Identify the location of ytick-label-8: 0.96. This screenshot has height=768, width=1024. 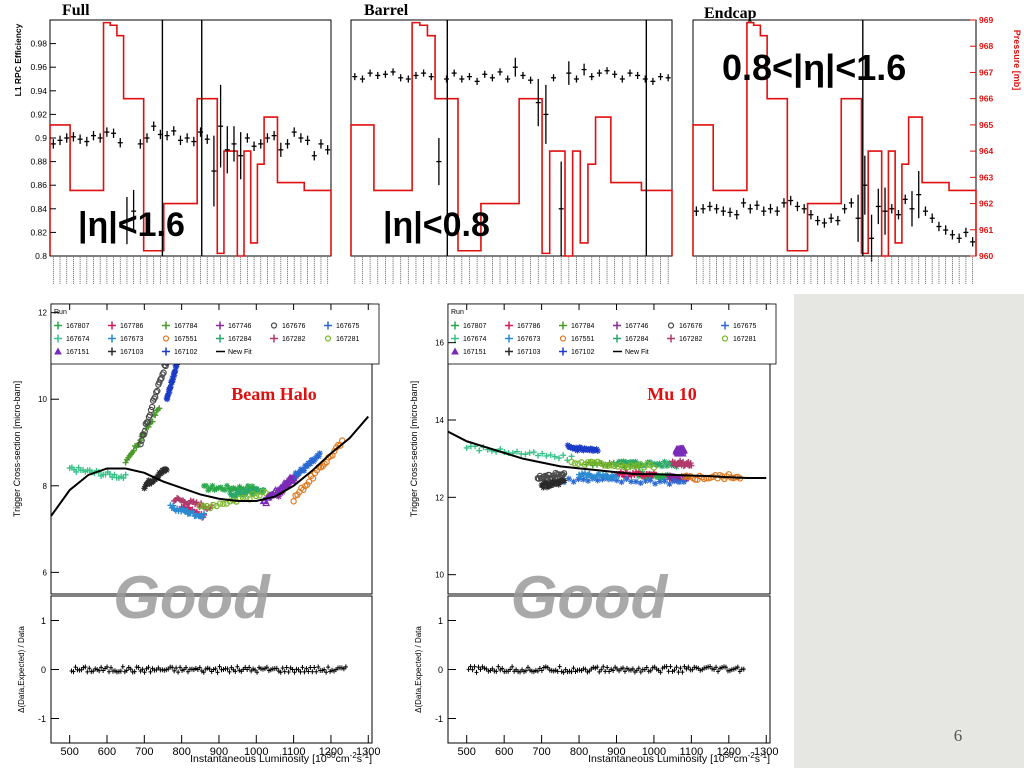
(38, 67).